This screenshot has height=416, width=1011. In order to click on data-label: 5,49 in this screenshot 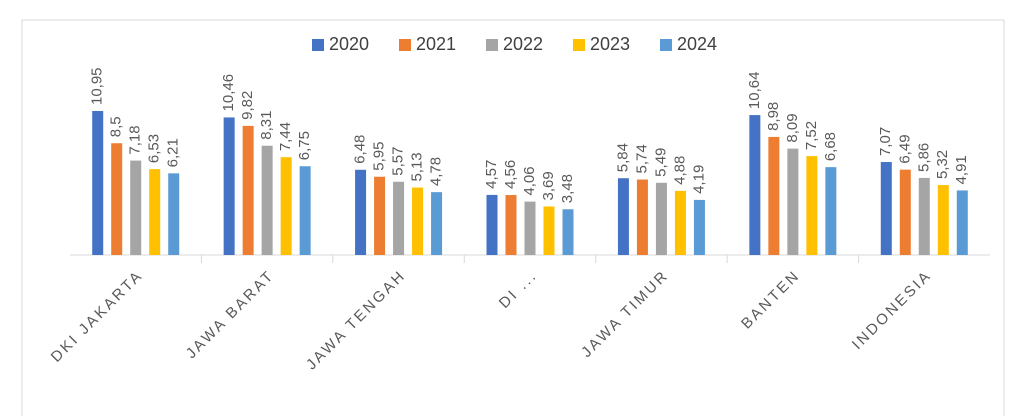, I will do `click(660, 162)`.